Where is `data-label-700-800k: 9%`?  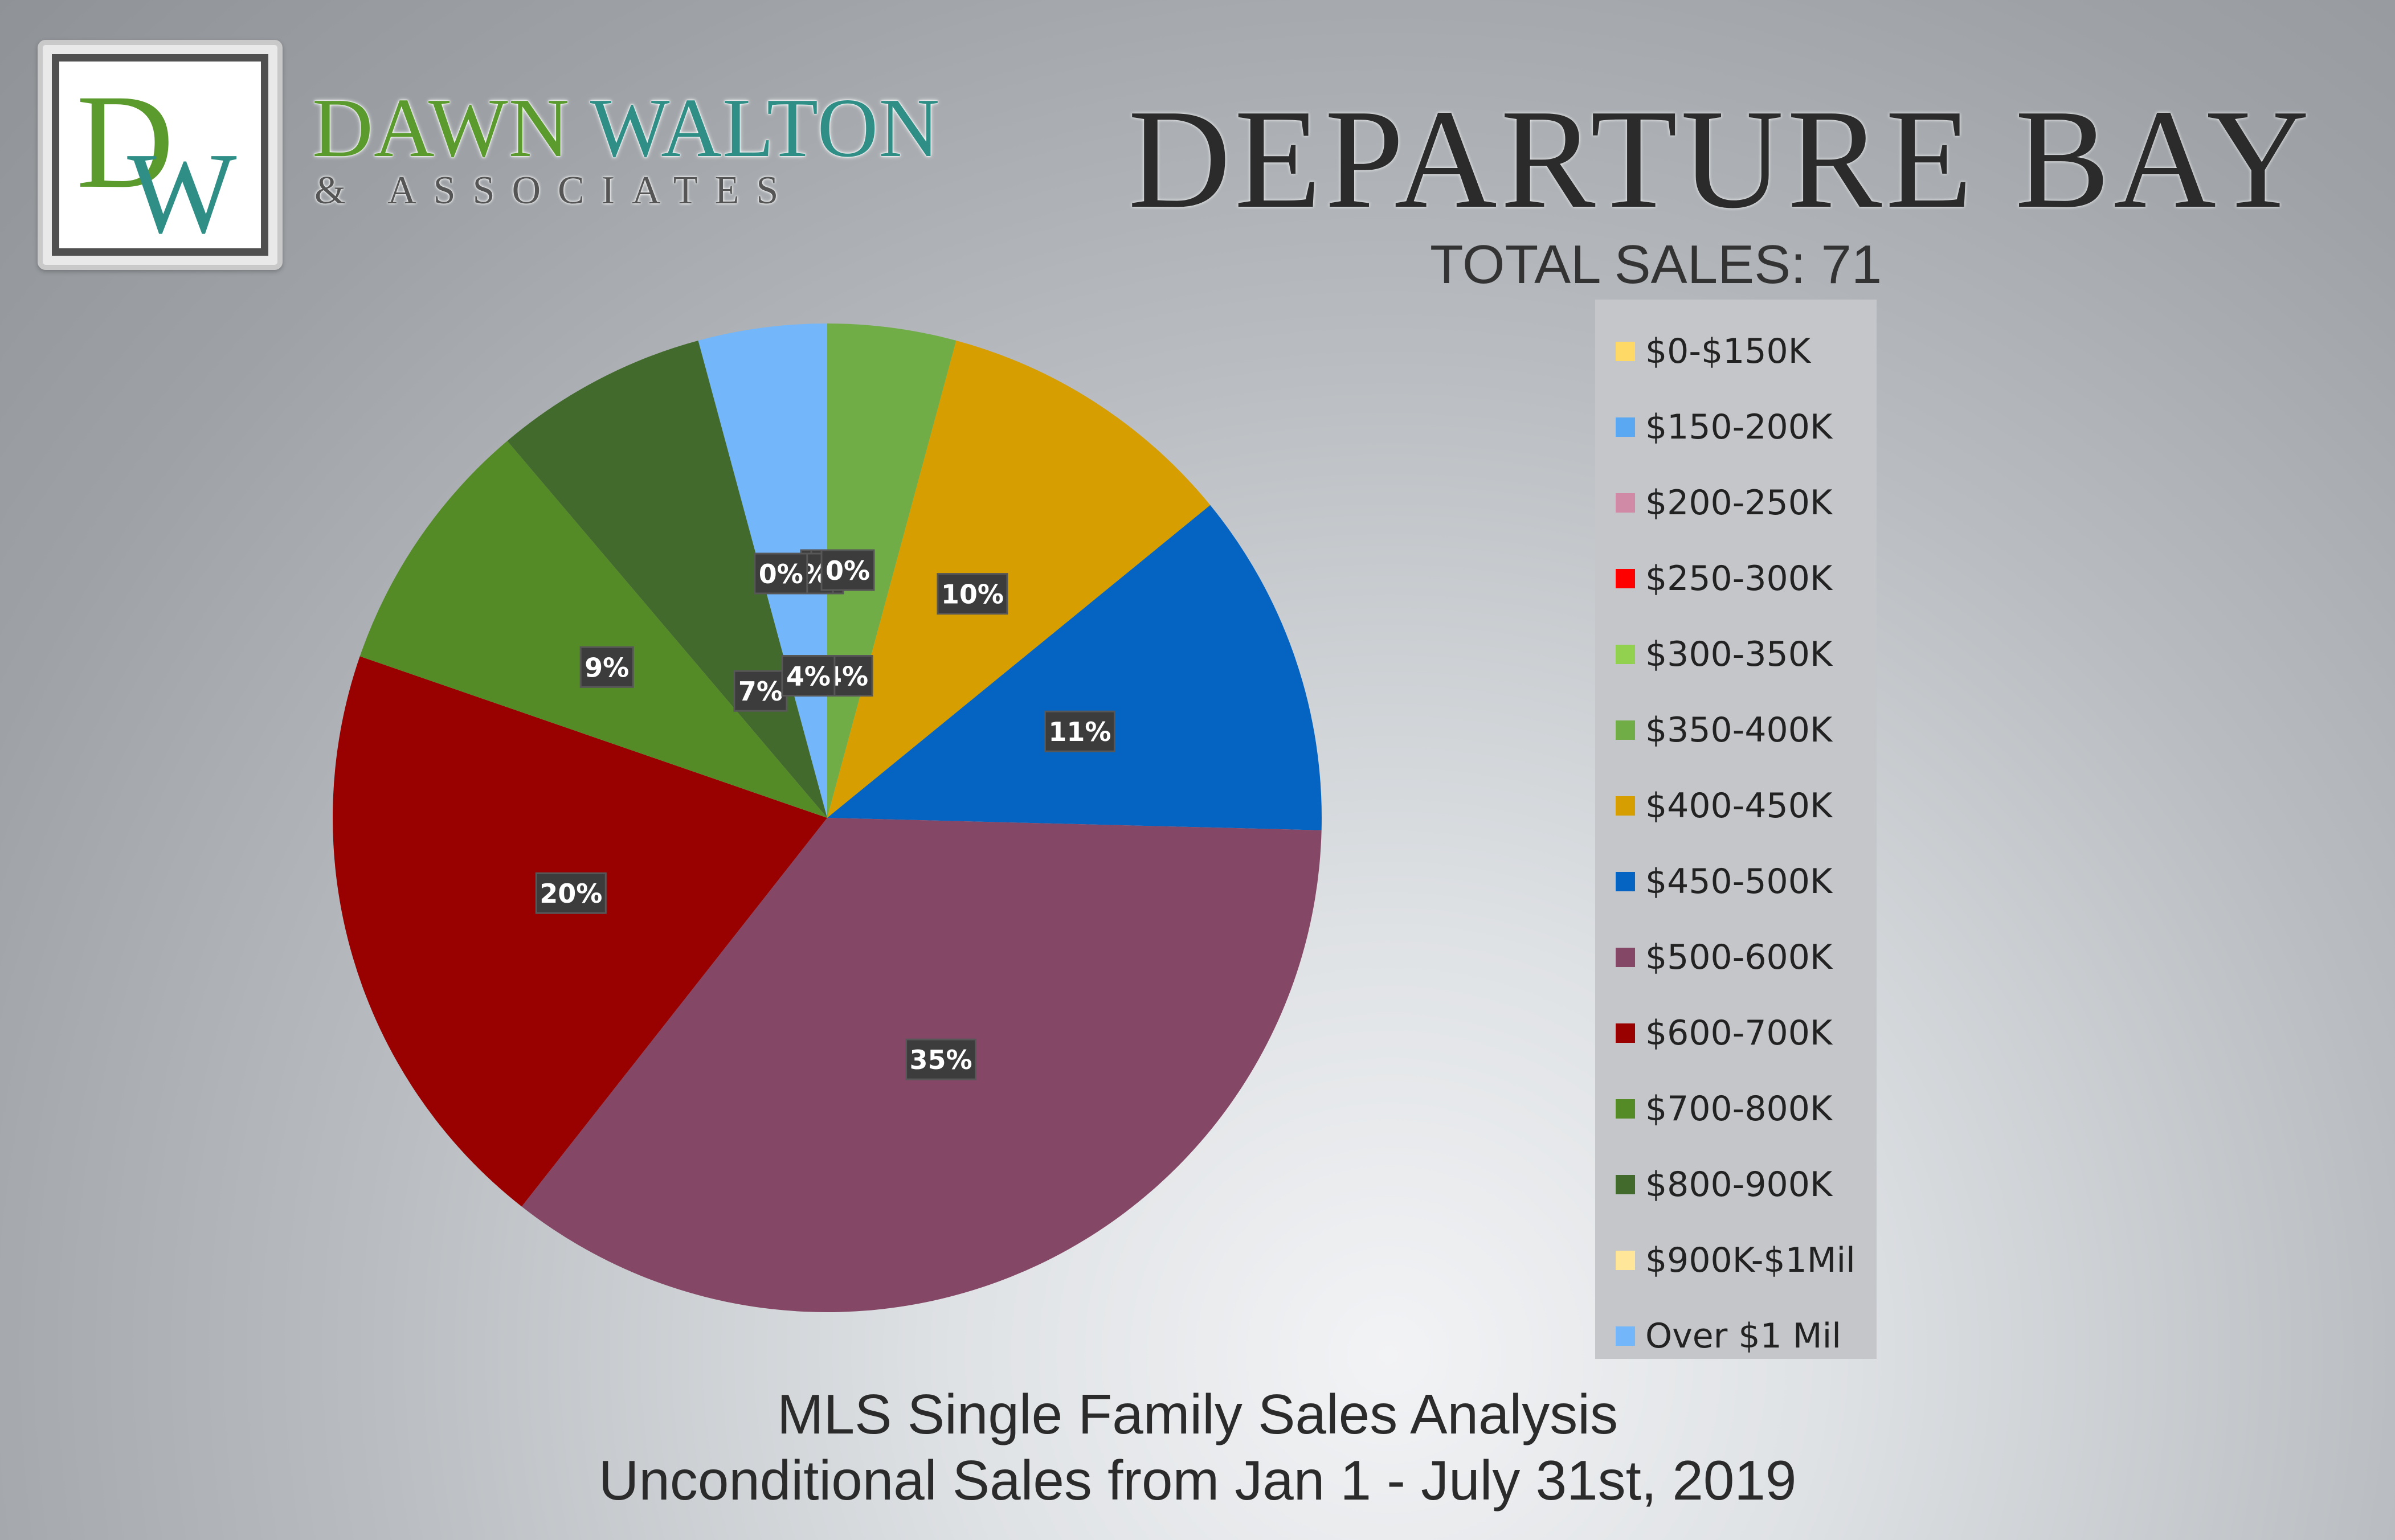
data-label-700-800k: 9% is located at coordinates (607, 667).